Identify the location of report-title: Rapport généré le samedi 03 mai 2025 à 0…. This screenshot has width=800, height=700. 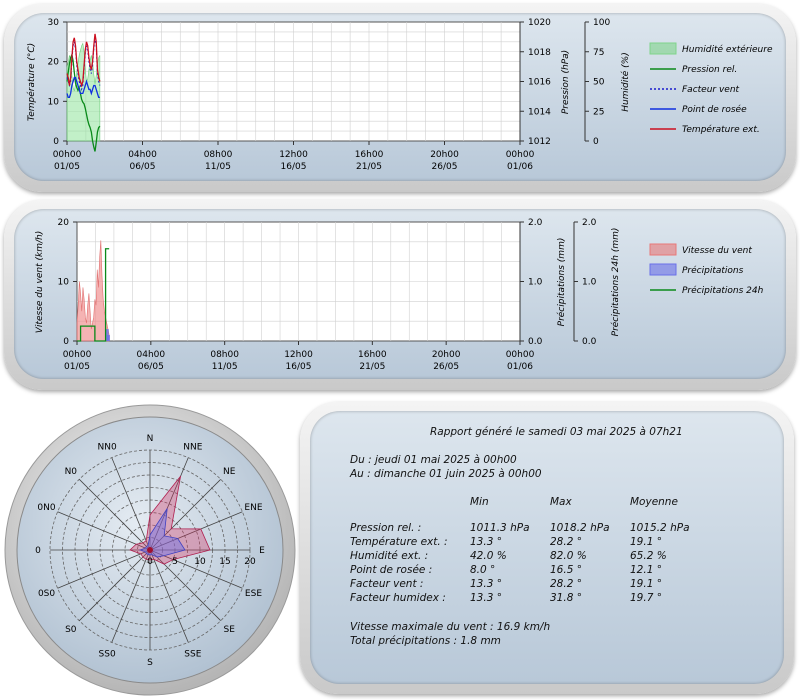
(556, 432).